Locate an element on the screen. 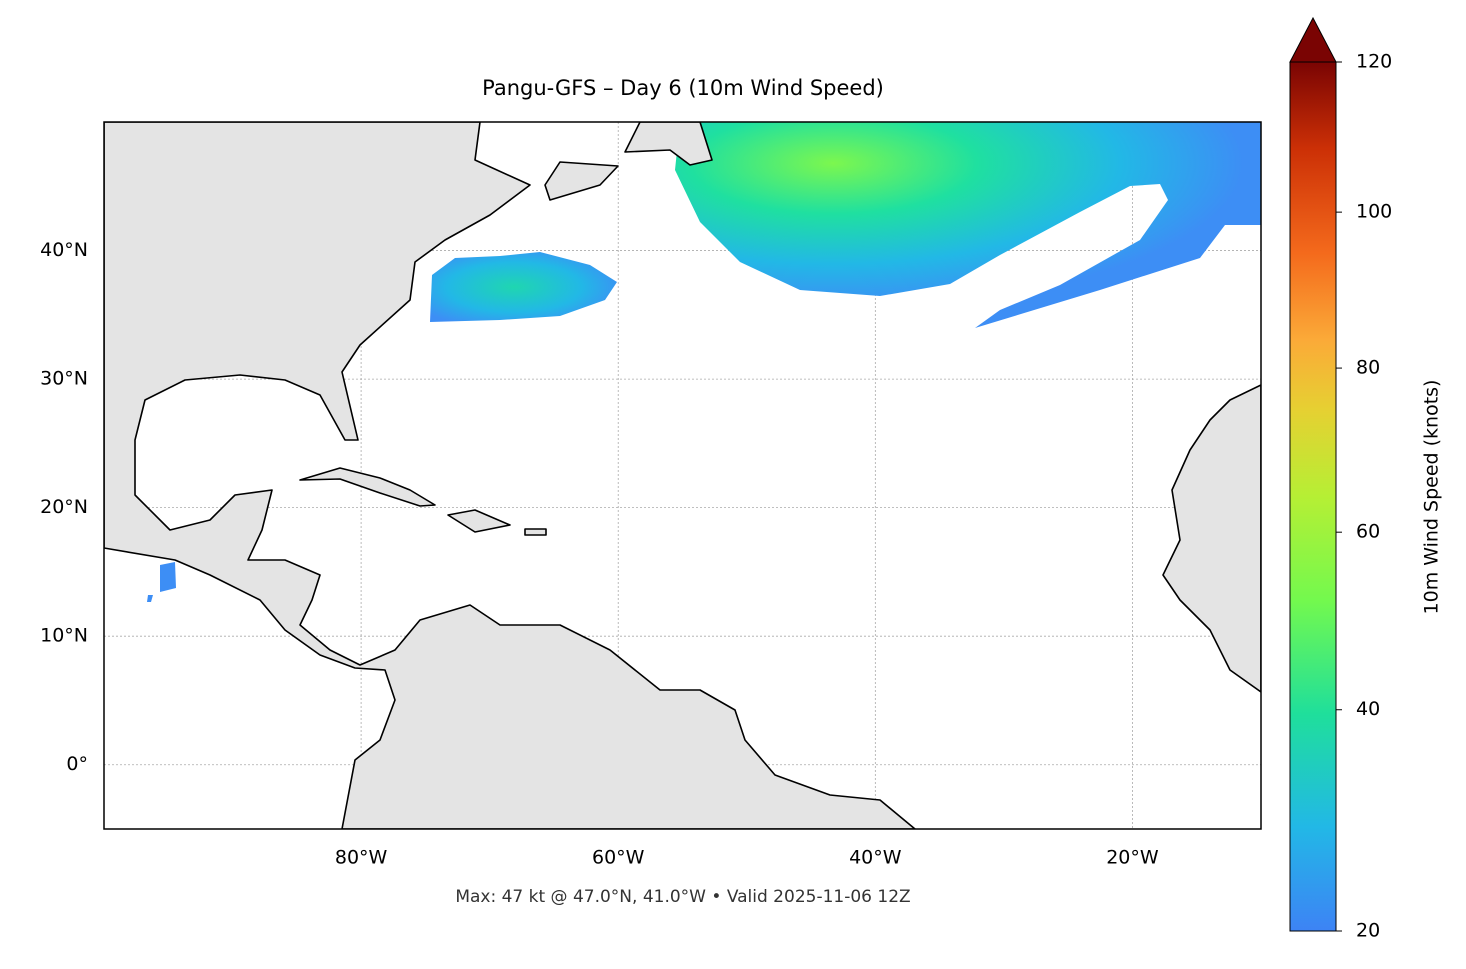 Image resolution: width=1466 pixels, height=969 pixels. x-tick-label: 80°W is located at coordinates (361, 858).